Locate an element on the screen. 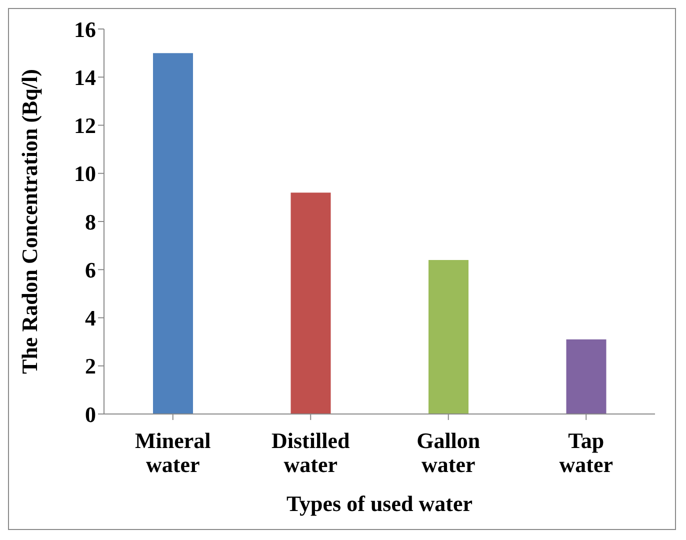 This screenshot has height=540, width=686. y-axis-title: The Radon Concentration (Bq/l) is located at coordinates (29, 221).